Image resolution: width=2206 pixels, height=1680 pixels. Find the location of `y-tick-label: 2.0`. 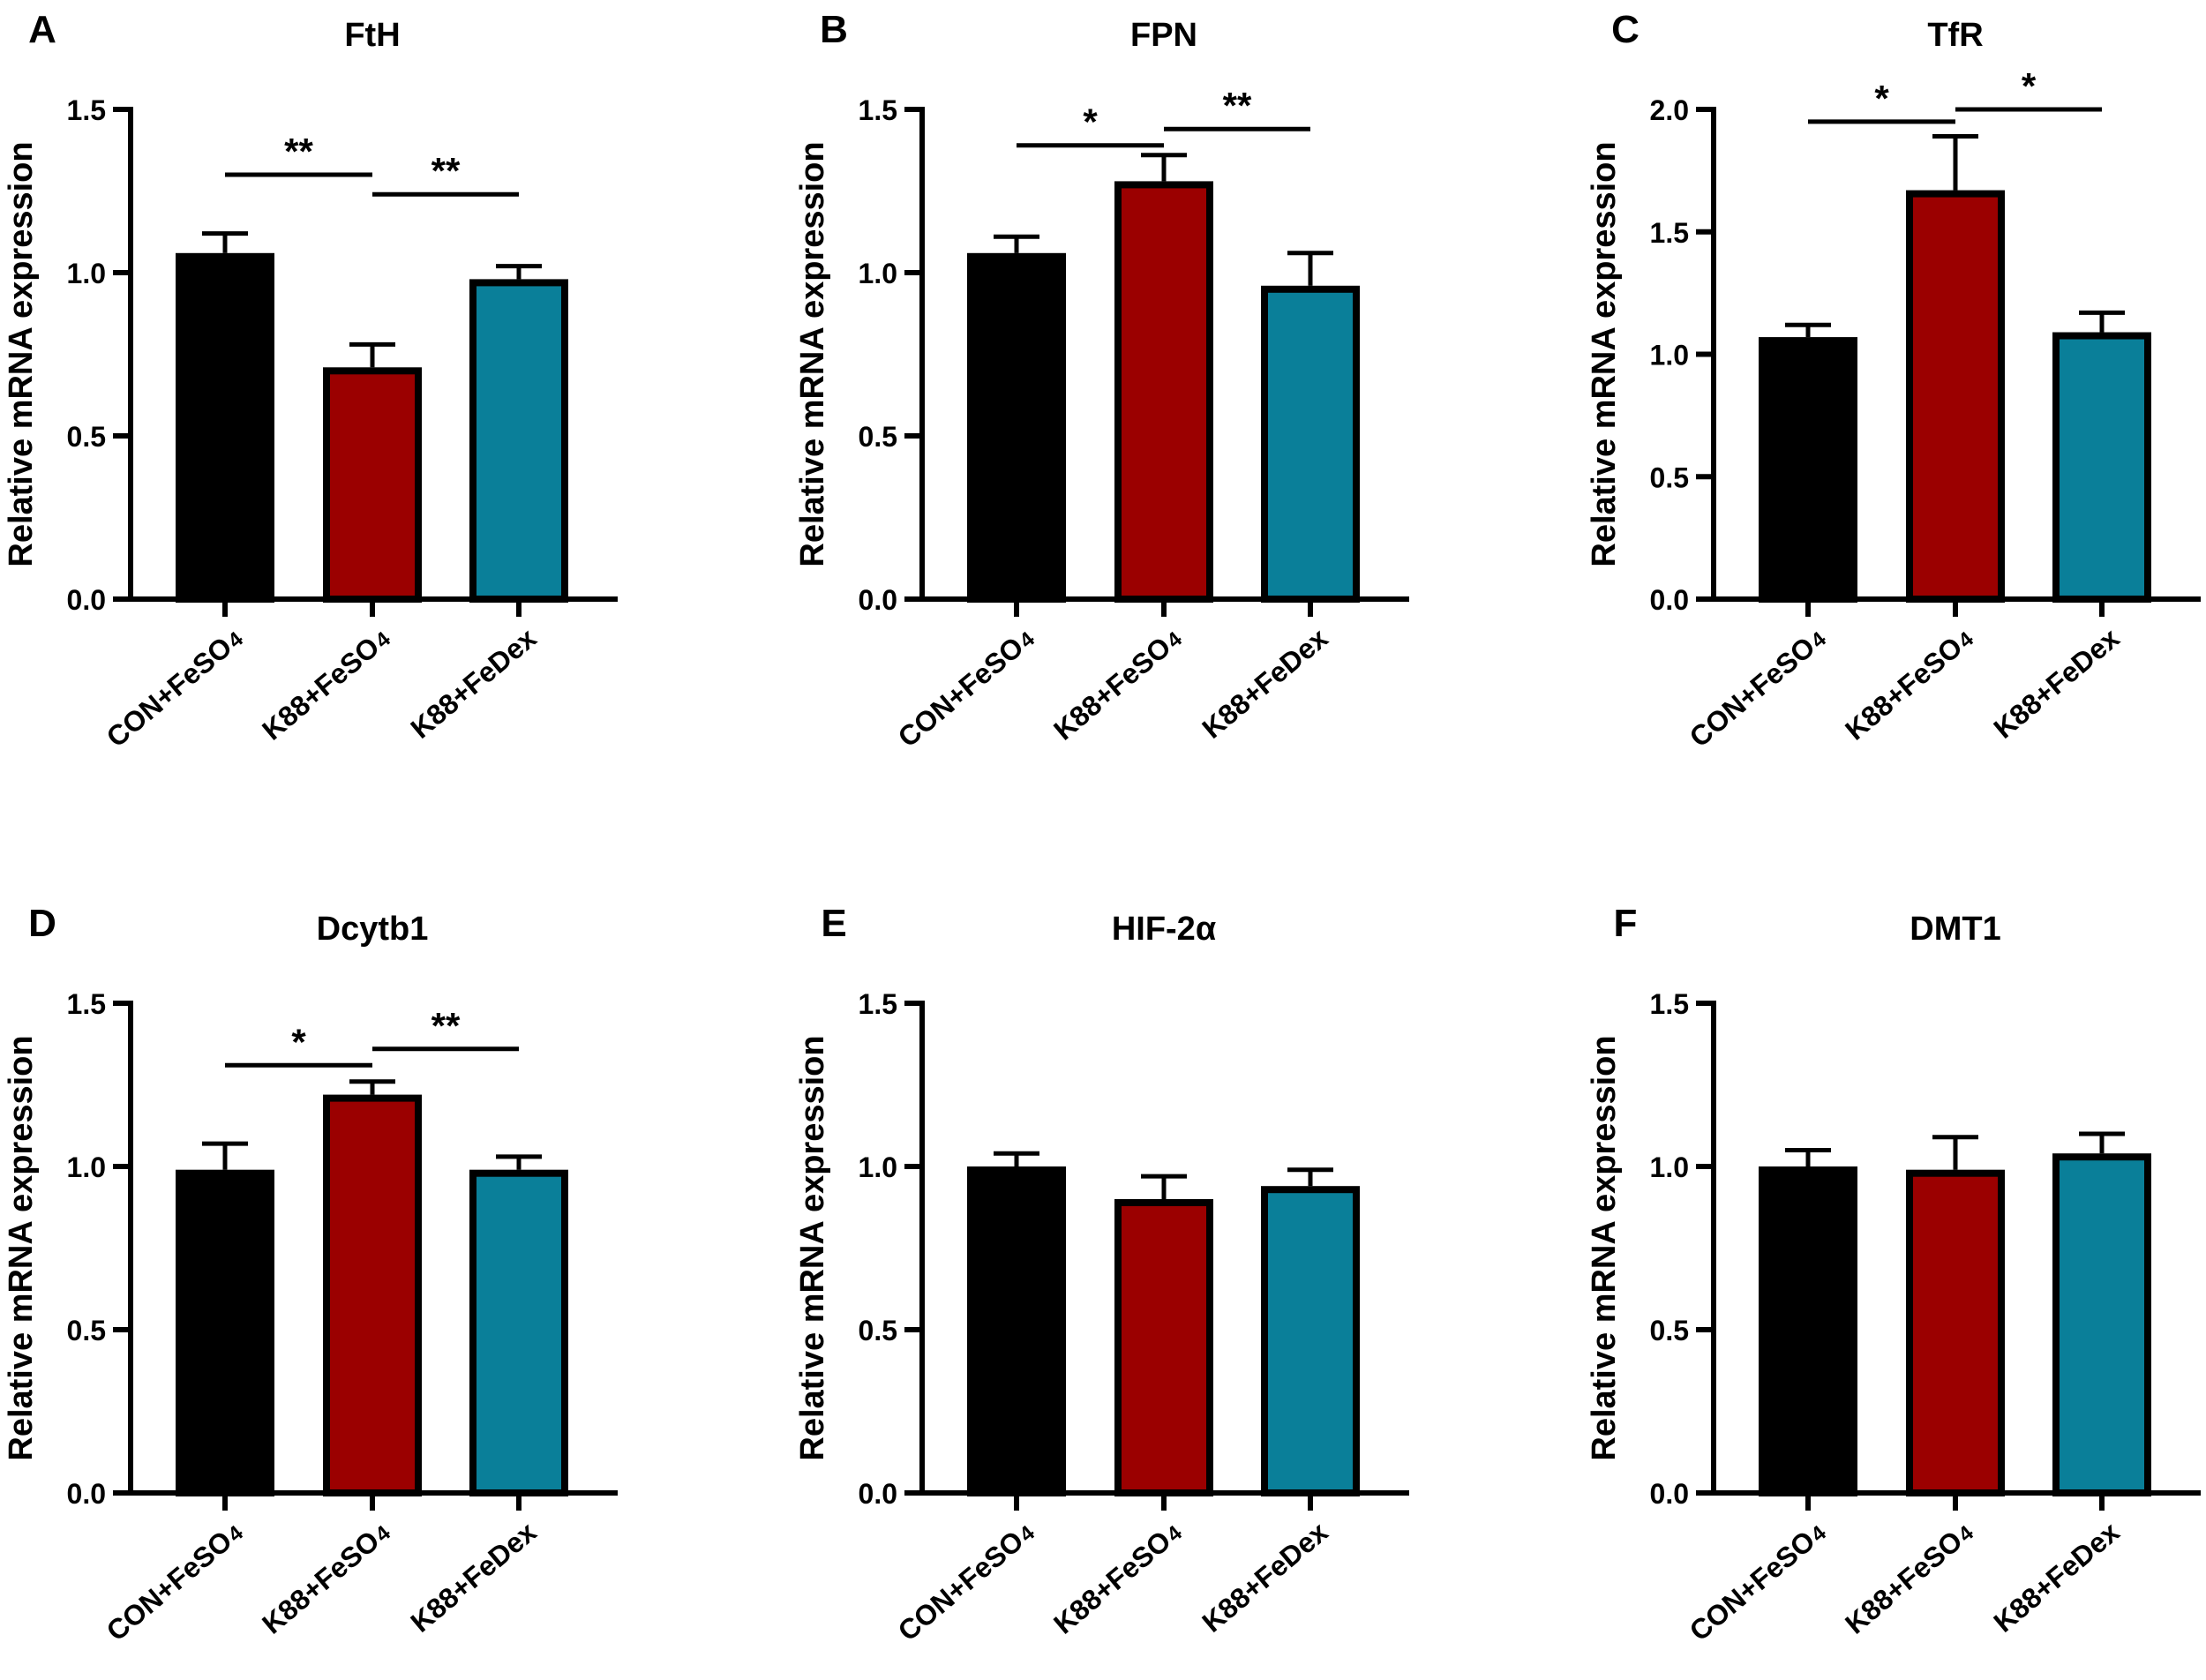

y-tick-label: 2.0 is located at coordinates (1669, 110).